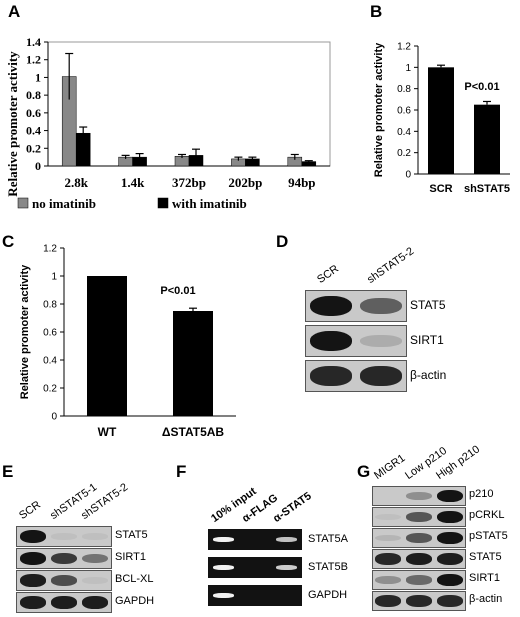 This screenshot has height=617, width=520. Describe the element at coordinates (134, 578) in the screenshot. I see `row-label: BCL-XL` at that location.